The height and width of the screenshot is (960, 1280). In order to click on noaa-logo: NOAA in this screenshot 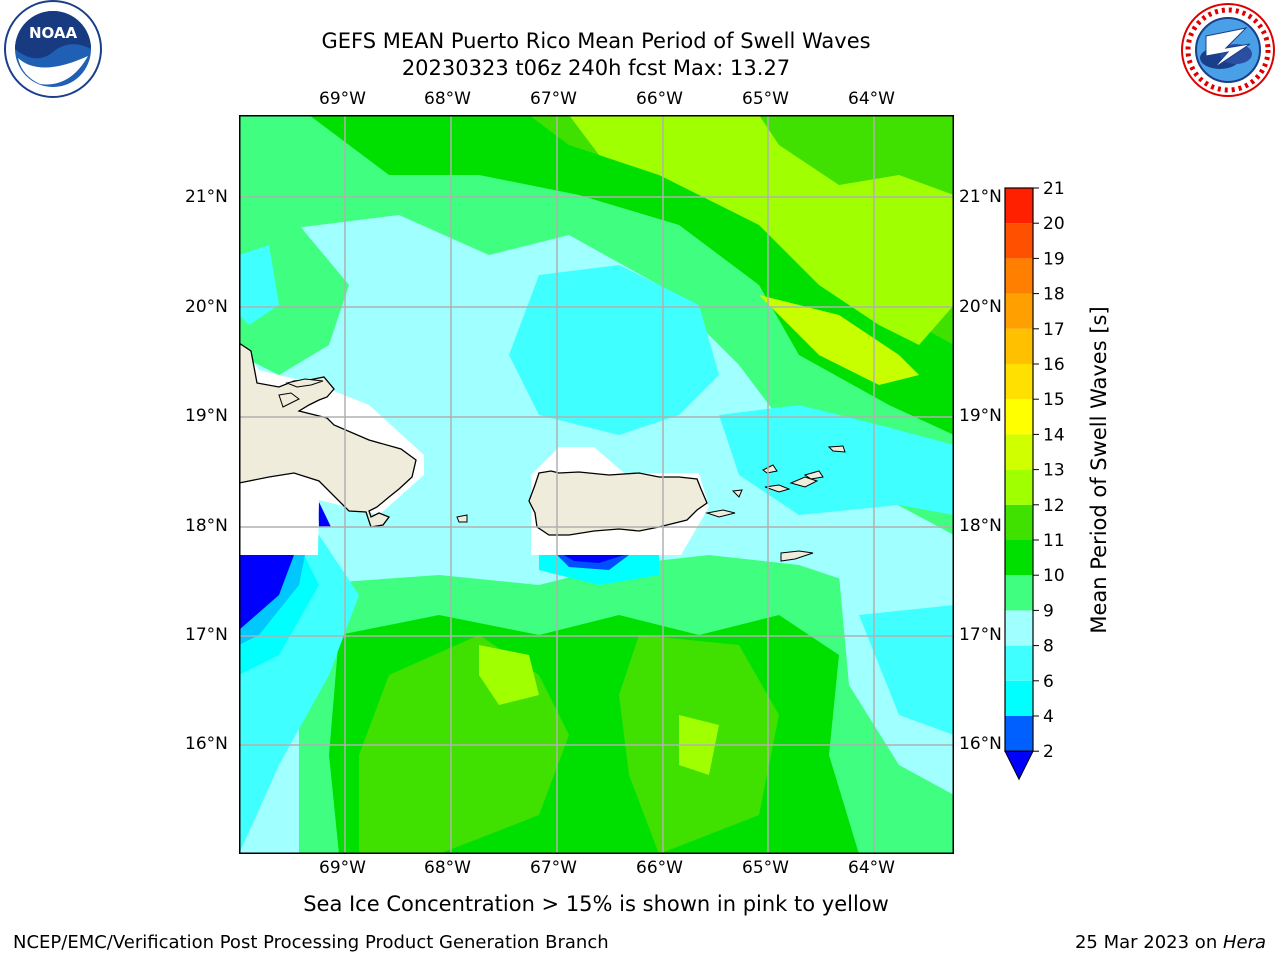, I will do `click(52, 52)`.